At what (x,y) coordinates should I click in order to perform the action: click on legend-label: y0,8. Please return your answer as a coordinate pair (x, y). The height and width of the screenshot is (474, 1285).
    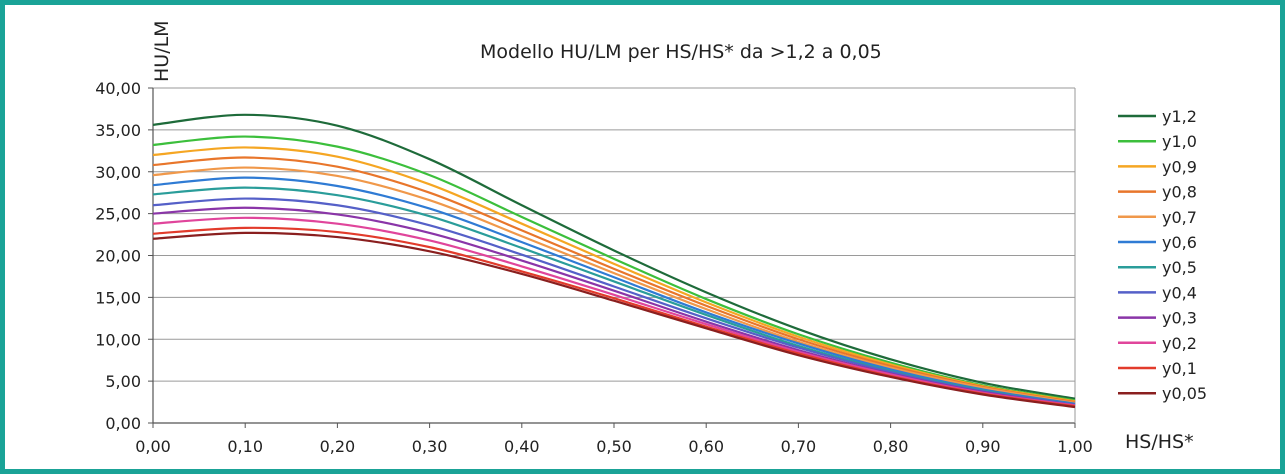
    Looking at the image, I should click on (1179, 192).